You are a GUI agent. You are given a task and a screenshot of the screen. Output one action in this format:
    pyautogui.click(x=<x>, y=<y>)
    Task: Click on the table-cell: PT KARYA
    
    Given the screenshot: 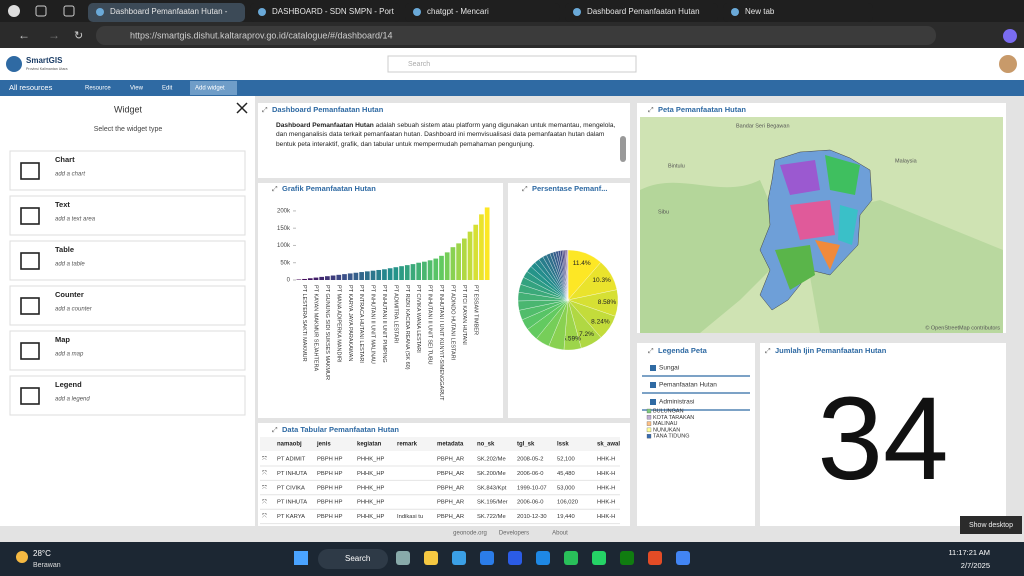 What is the action you would take?
    pyautogui.click(x=291, y=517)
    